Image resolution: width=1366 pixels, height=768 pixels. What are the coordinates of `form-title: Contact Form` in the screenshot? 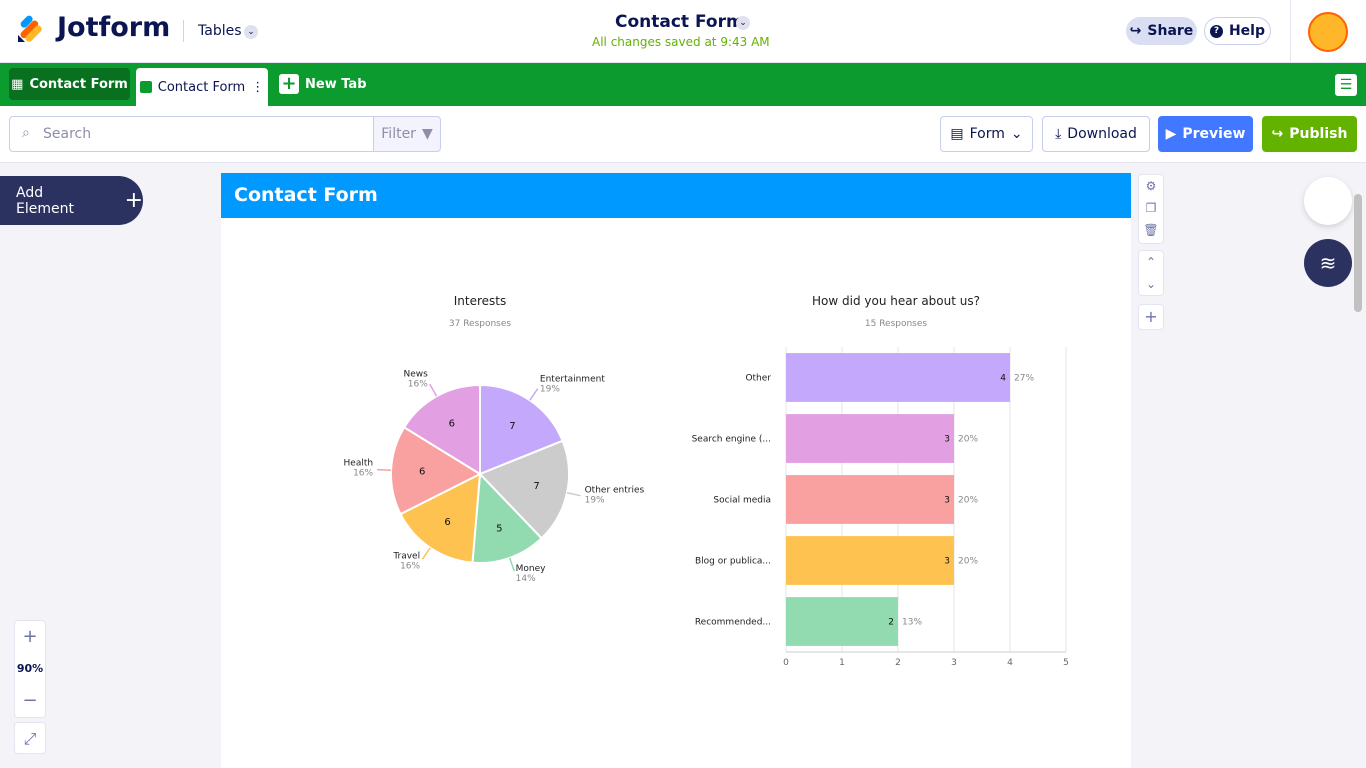 It's located at (679, 22).